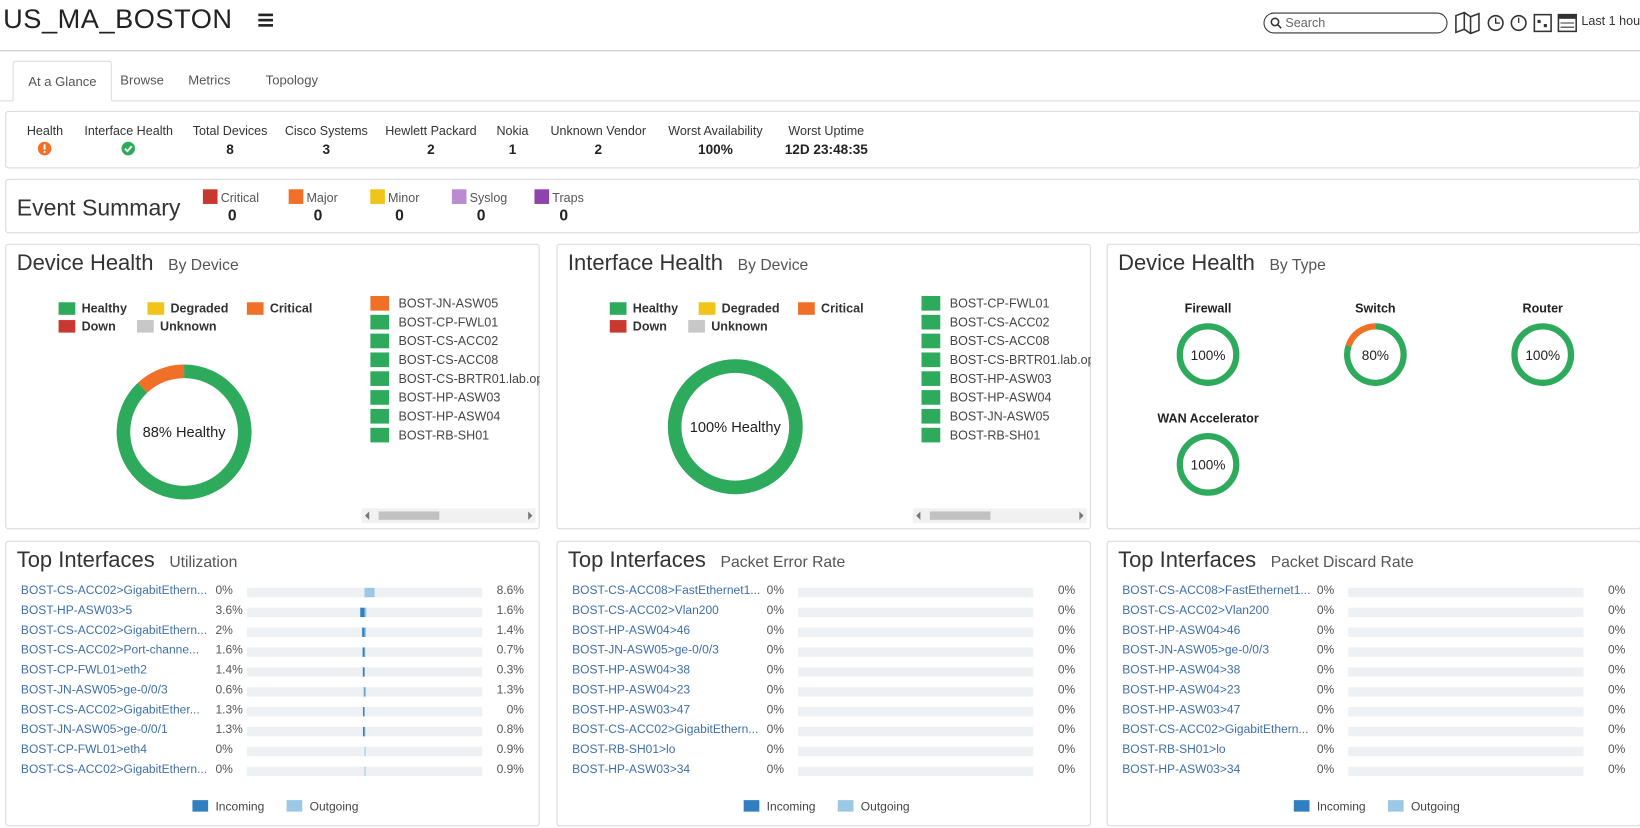 This screenshot has height=828, width=1640. Describe the element at coordinates (1519, 22) in the screenshot. I see `toolbar-icons` at that location.